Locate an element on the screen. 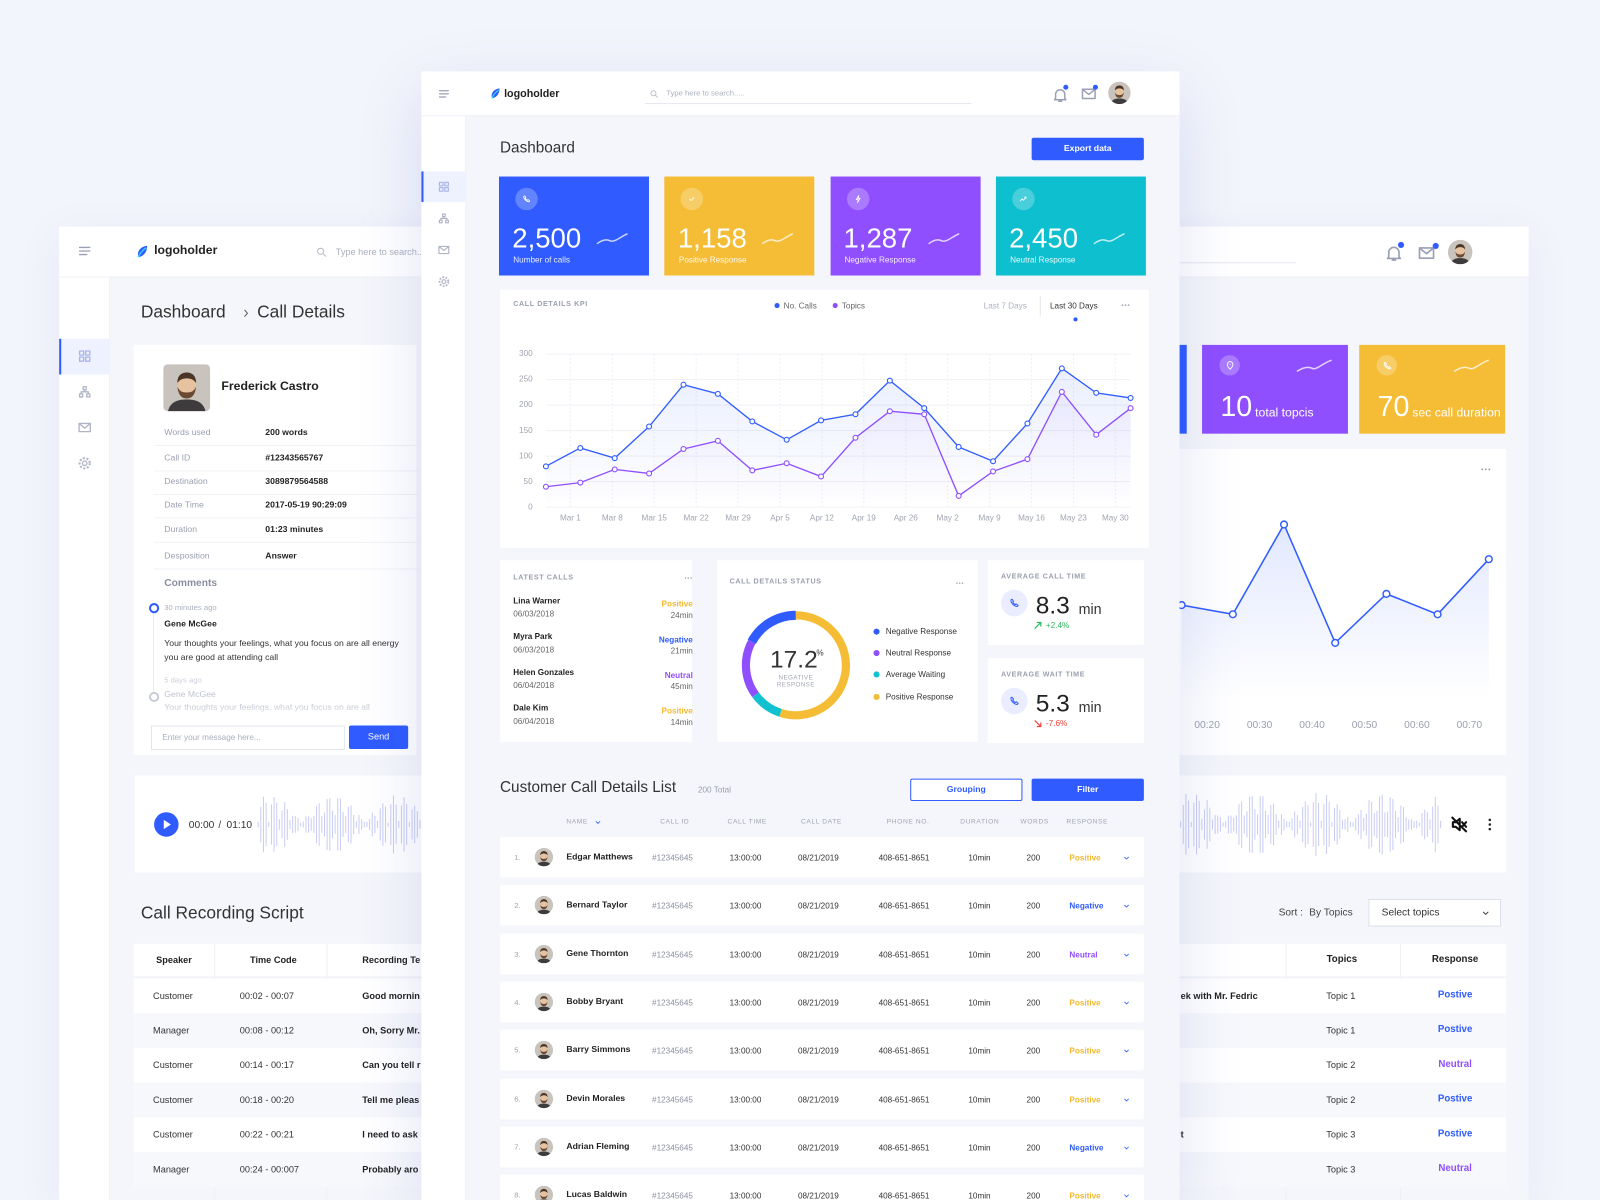  grid-icon is located at coordinates (84, 356).